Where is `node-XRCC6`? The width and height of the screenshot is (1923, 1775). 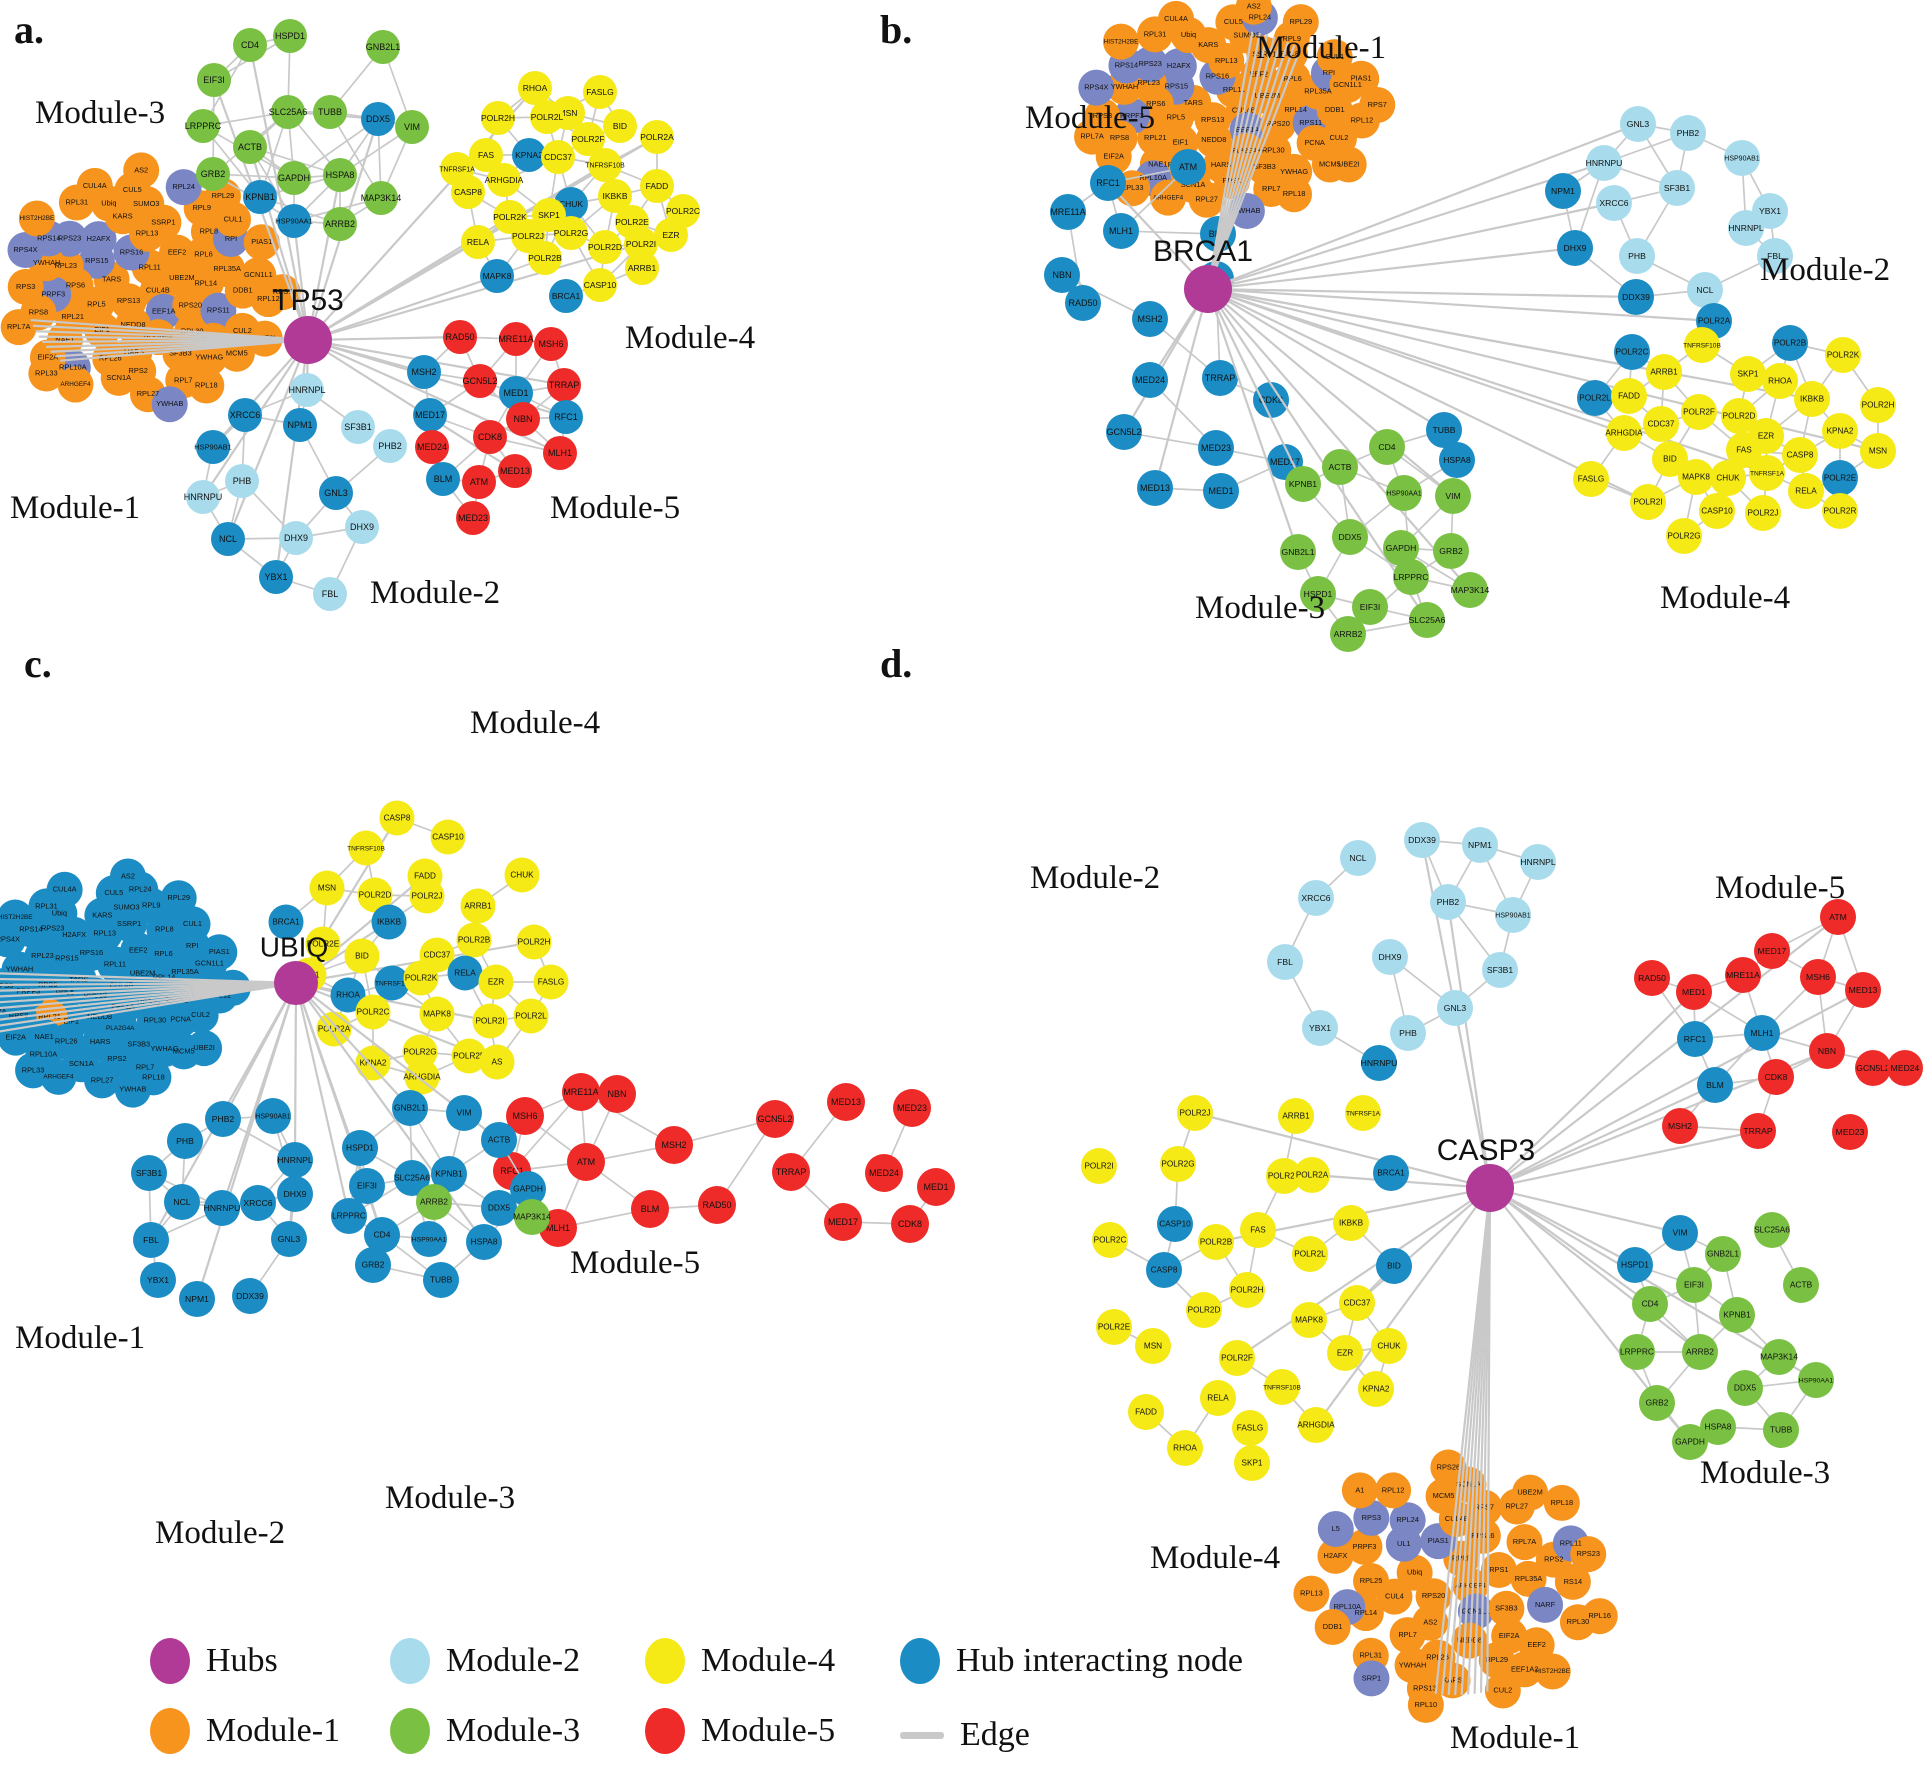 node-XRCC6 is located at coordinates (1614, 203).